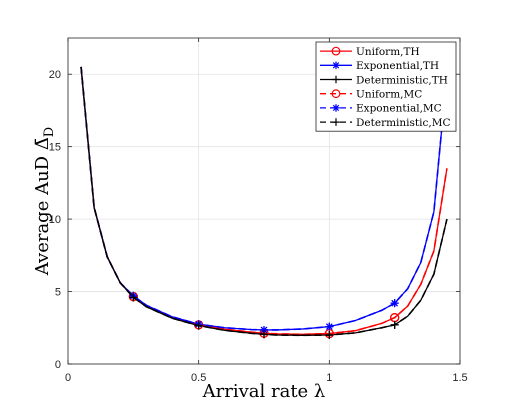  I want to click on legend-item-deterministic-th: Deterministic,TH, so click(384, 80).